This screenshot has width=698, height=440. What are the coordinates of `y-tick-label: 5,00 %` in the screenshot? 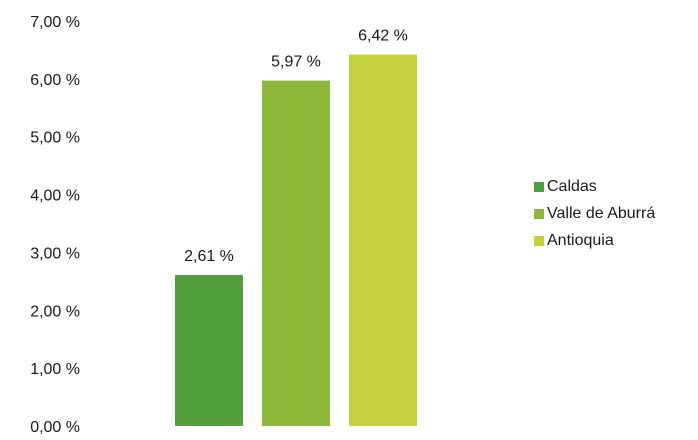 It's located at (55, 138).